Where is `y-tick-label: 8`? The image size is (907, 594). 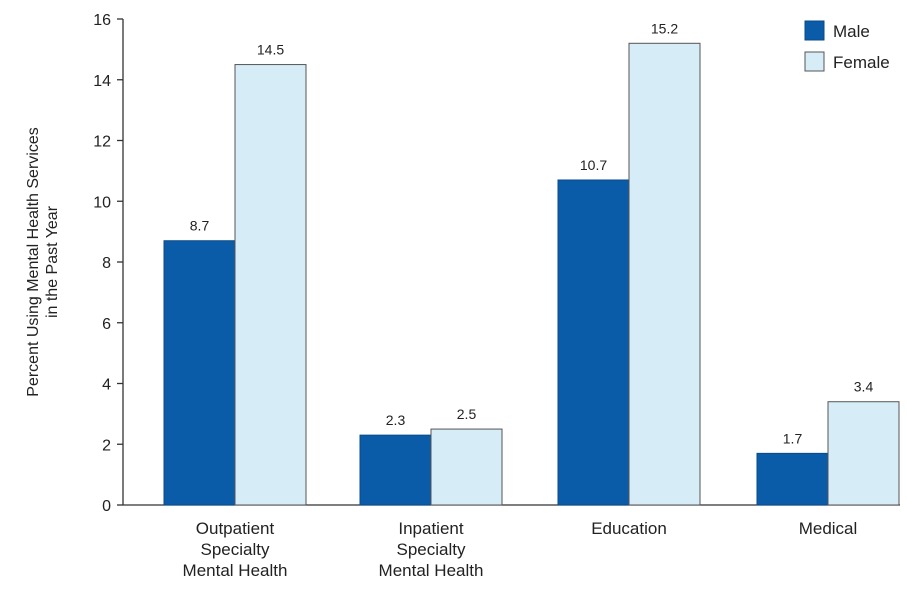
y-tick-label: 8 is located at coordinates (106, 263).